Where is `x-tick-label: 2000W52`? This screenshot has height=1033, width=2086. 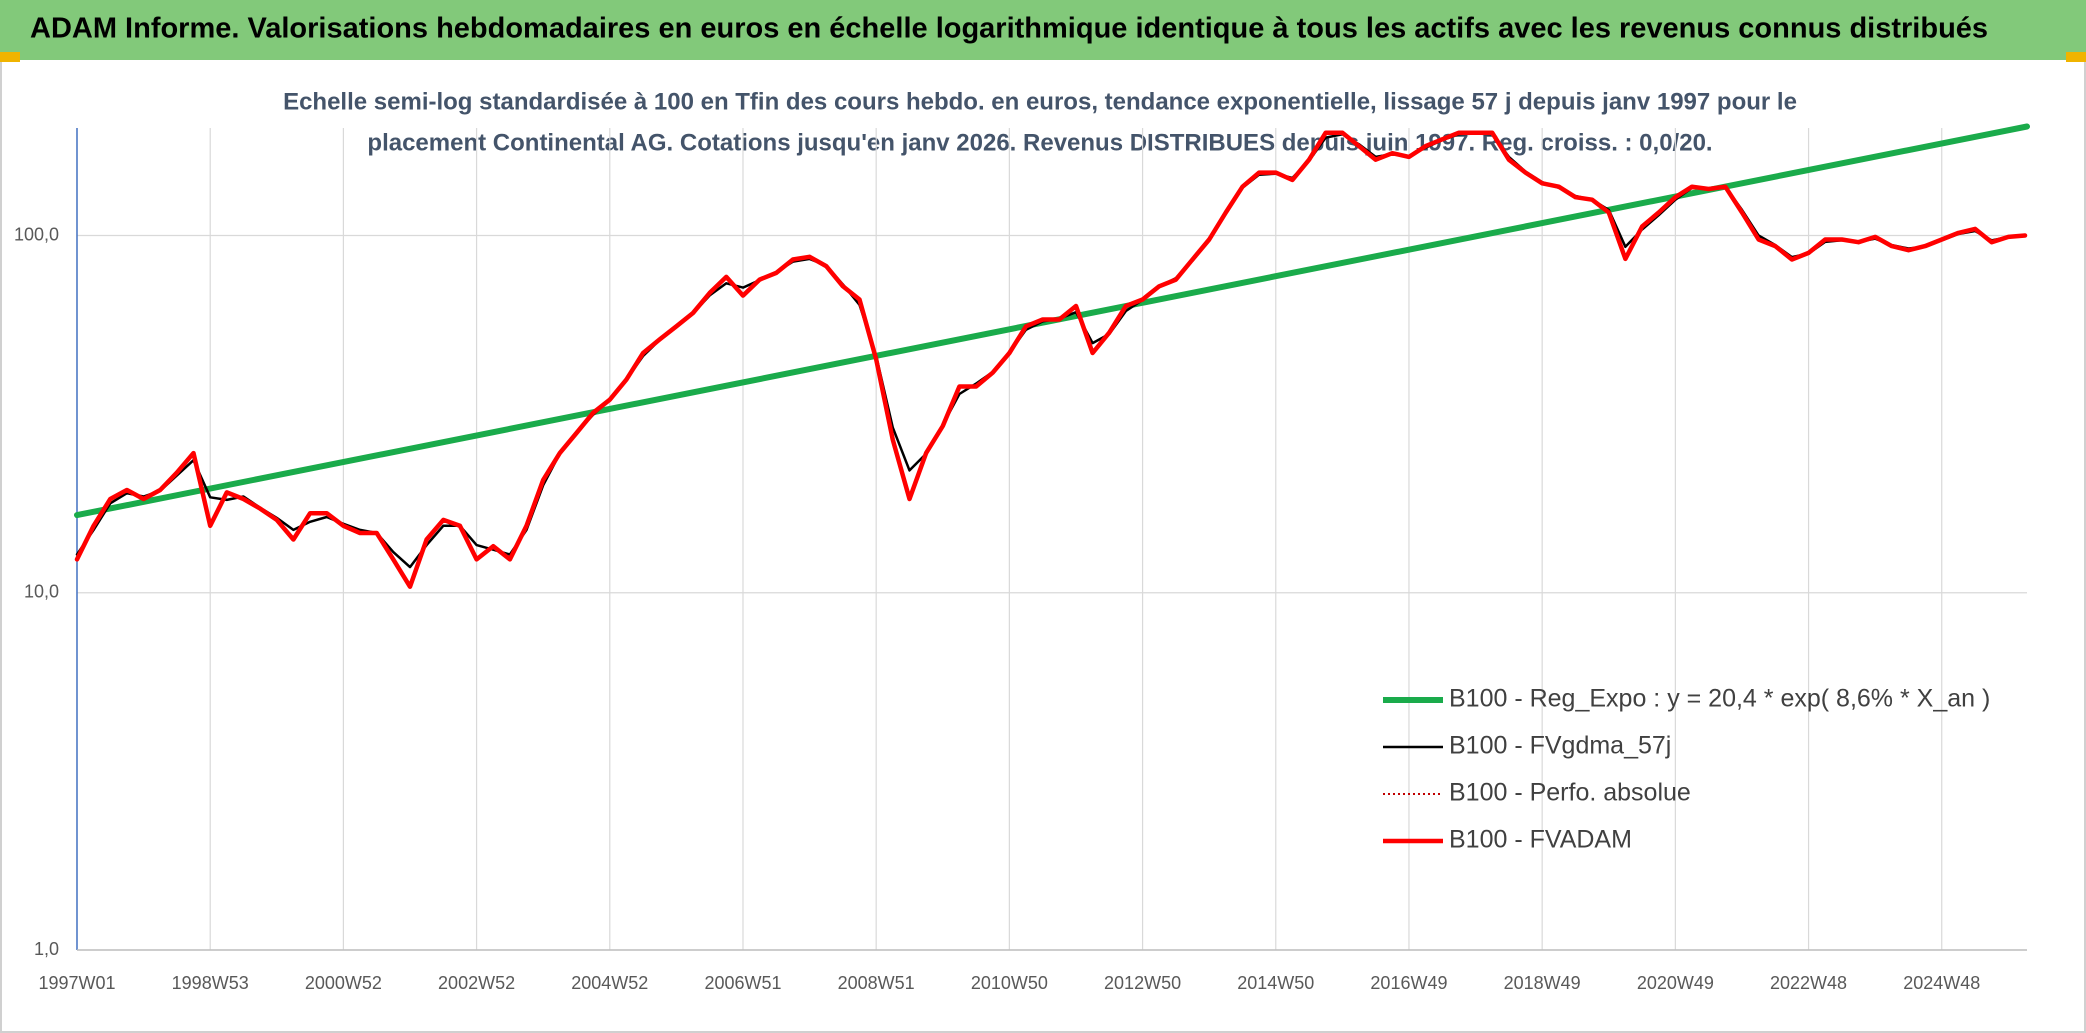
x-tick-label: 2000W52 is located at coordinates (343, 983).